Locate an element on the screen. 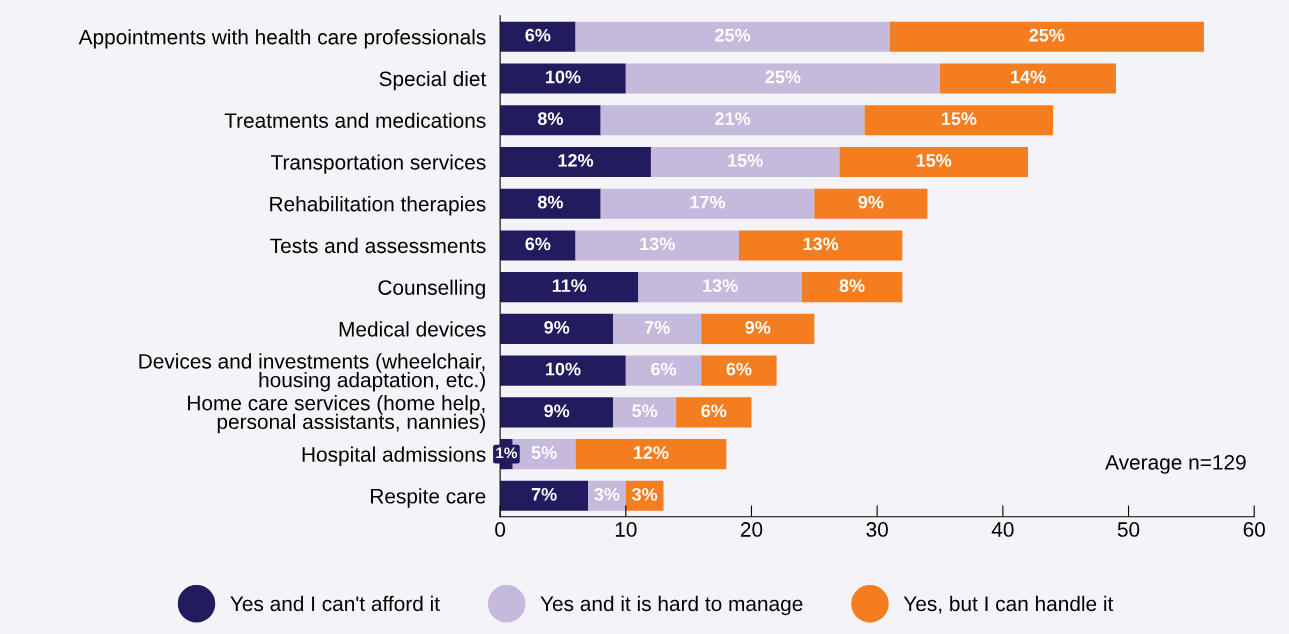  legend-label: Yes and I can't afford it is located at coordinates (335, 603).